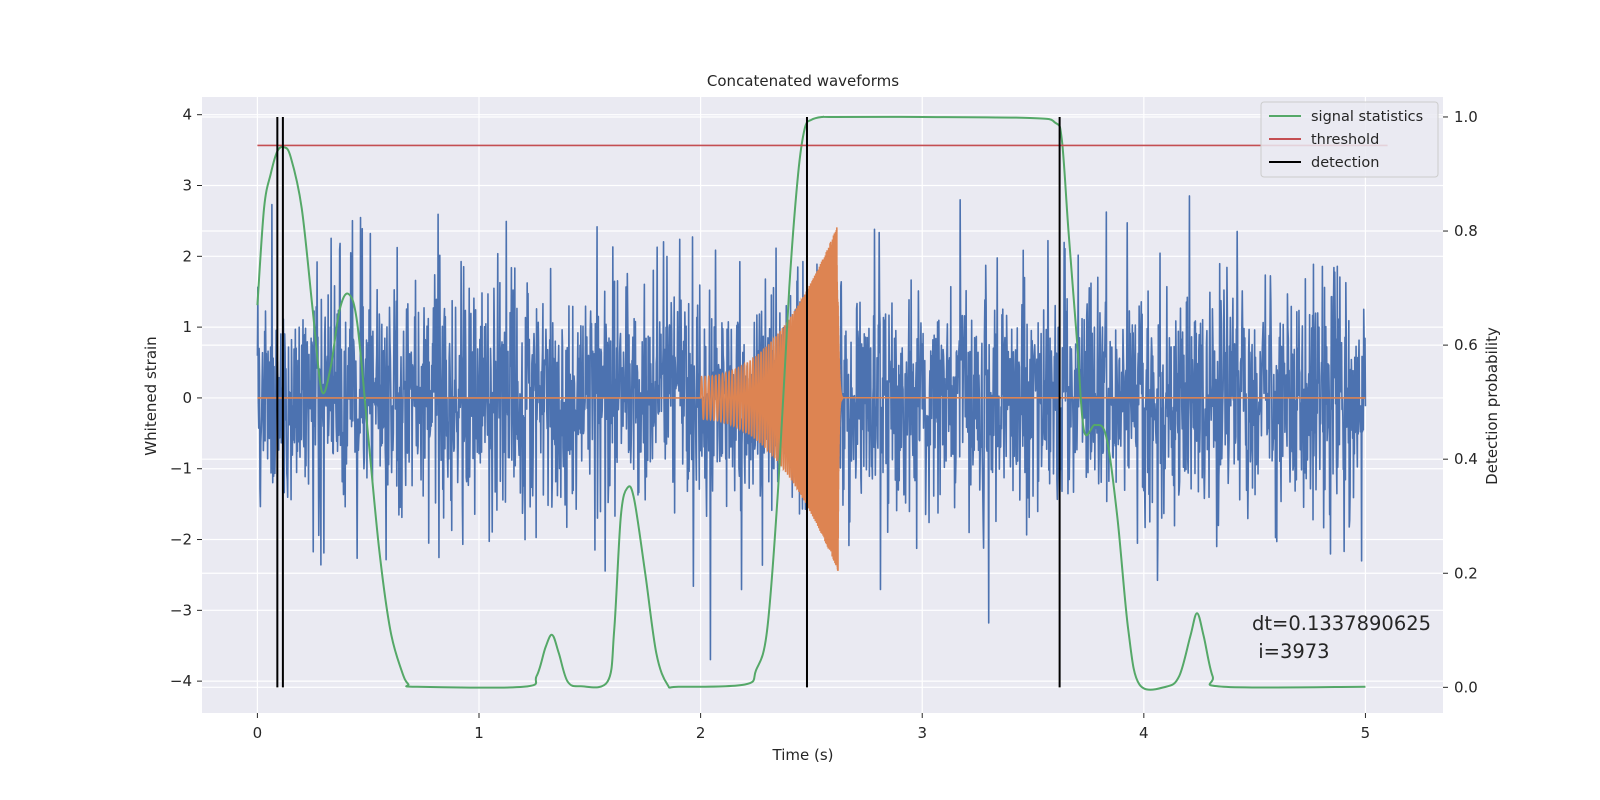 Image resolution: width=1600 pixels, height=800 pixels. Describe the element at coordinates (479, 733) in the screenshot. I see `x-tick-label: 1` at that location.